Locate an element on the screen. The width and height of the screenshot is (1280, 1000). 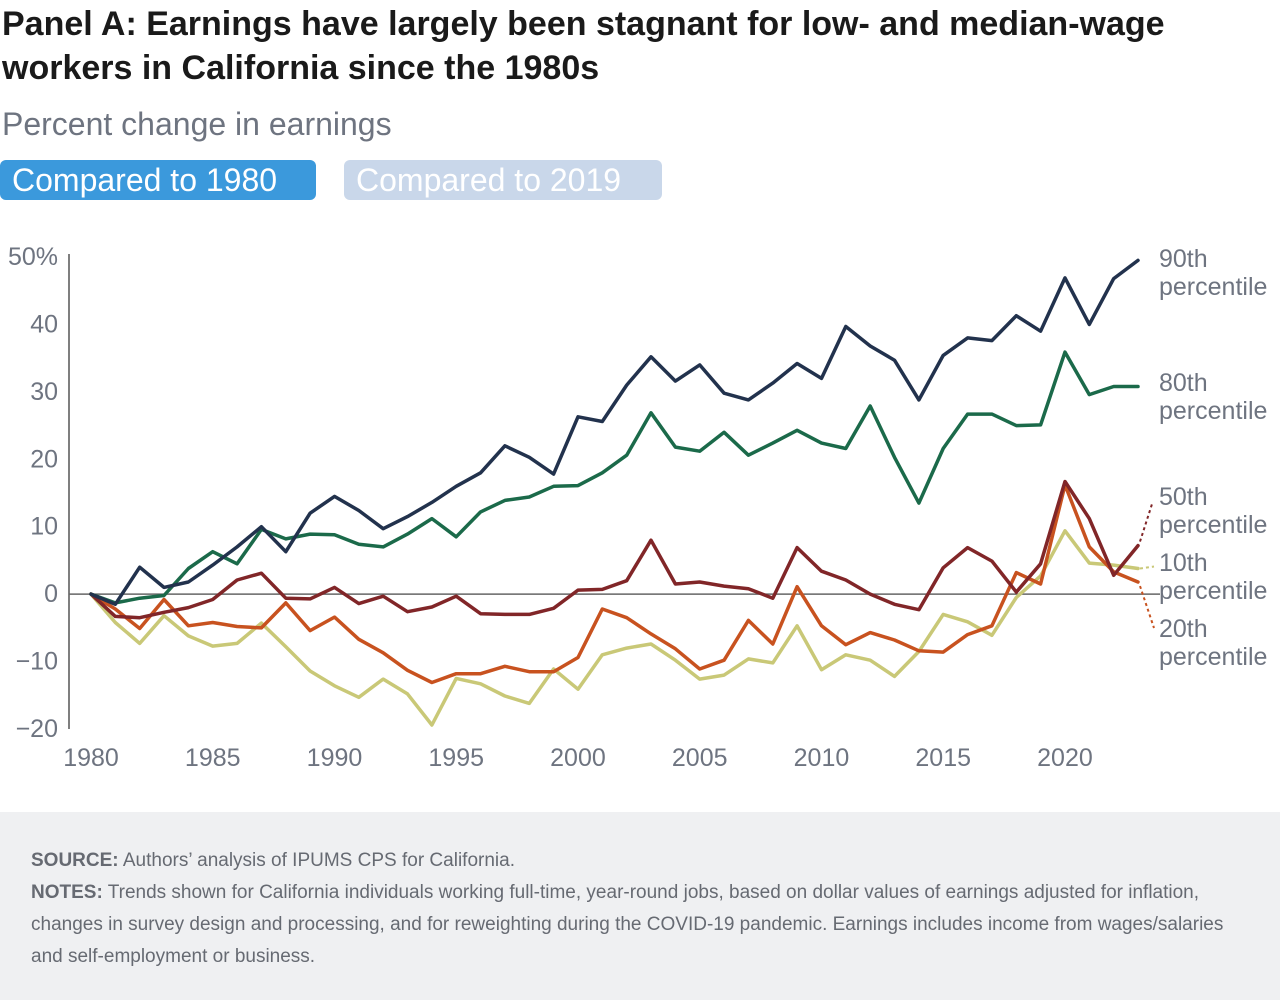
y-tick-label: −20 is located at coordinates (37, 729).